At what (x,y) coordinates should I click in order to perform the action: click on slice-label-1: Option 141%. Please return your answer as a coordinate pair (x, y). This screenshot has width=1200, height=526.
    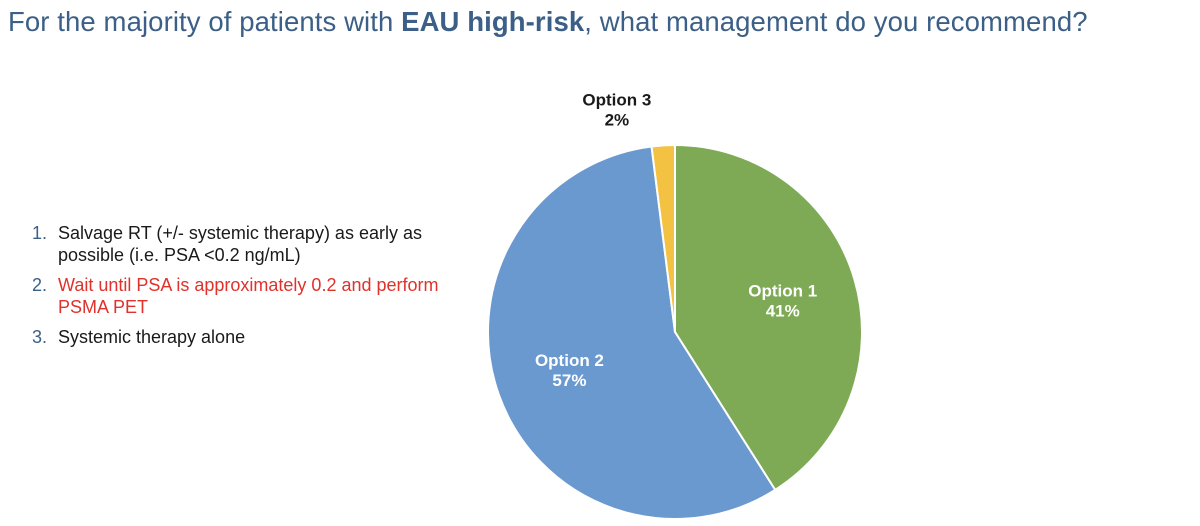
    Looking at the image, I should click on (782, 301).